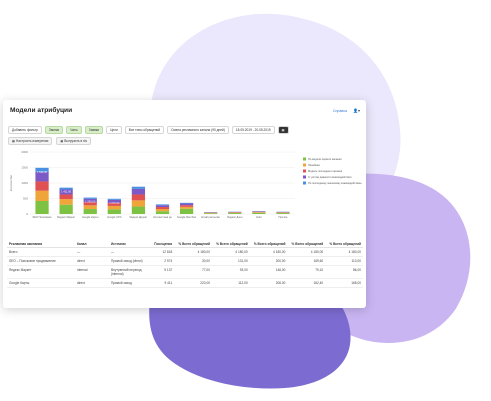 This screenshot has width=491, height=401. I want to click on cell: 2 974, so click(163, 261).